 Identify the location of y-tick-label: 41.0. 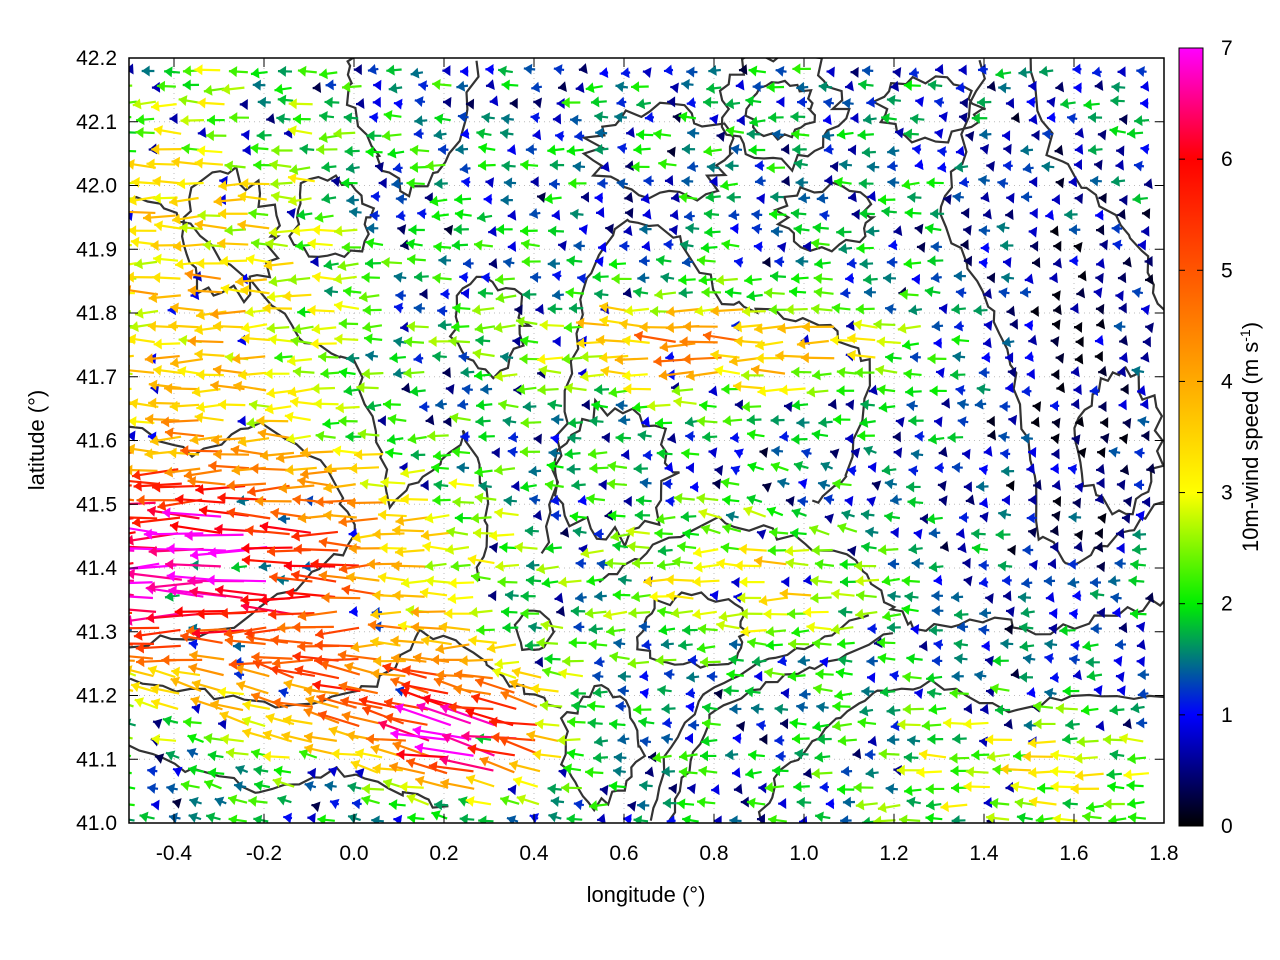
(96, 823).